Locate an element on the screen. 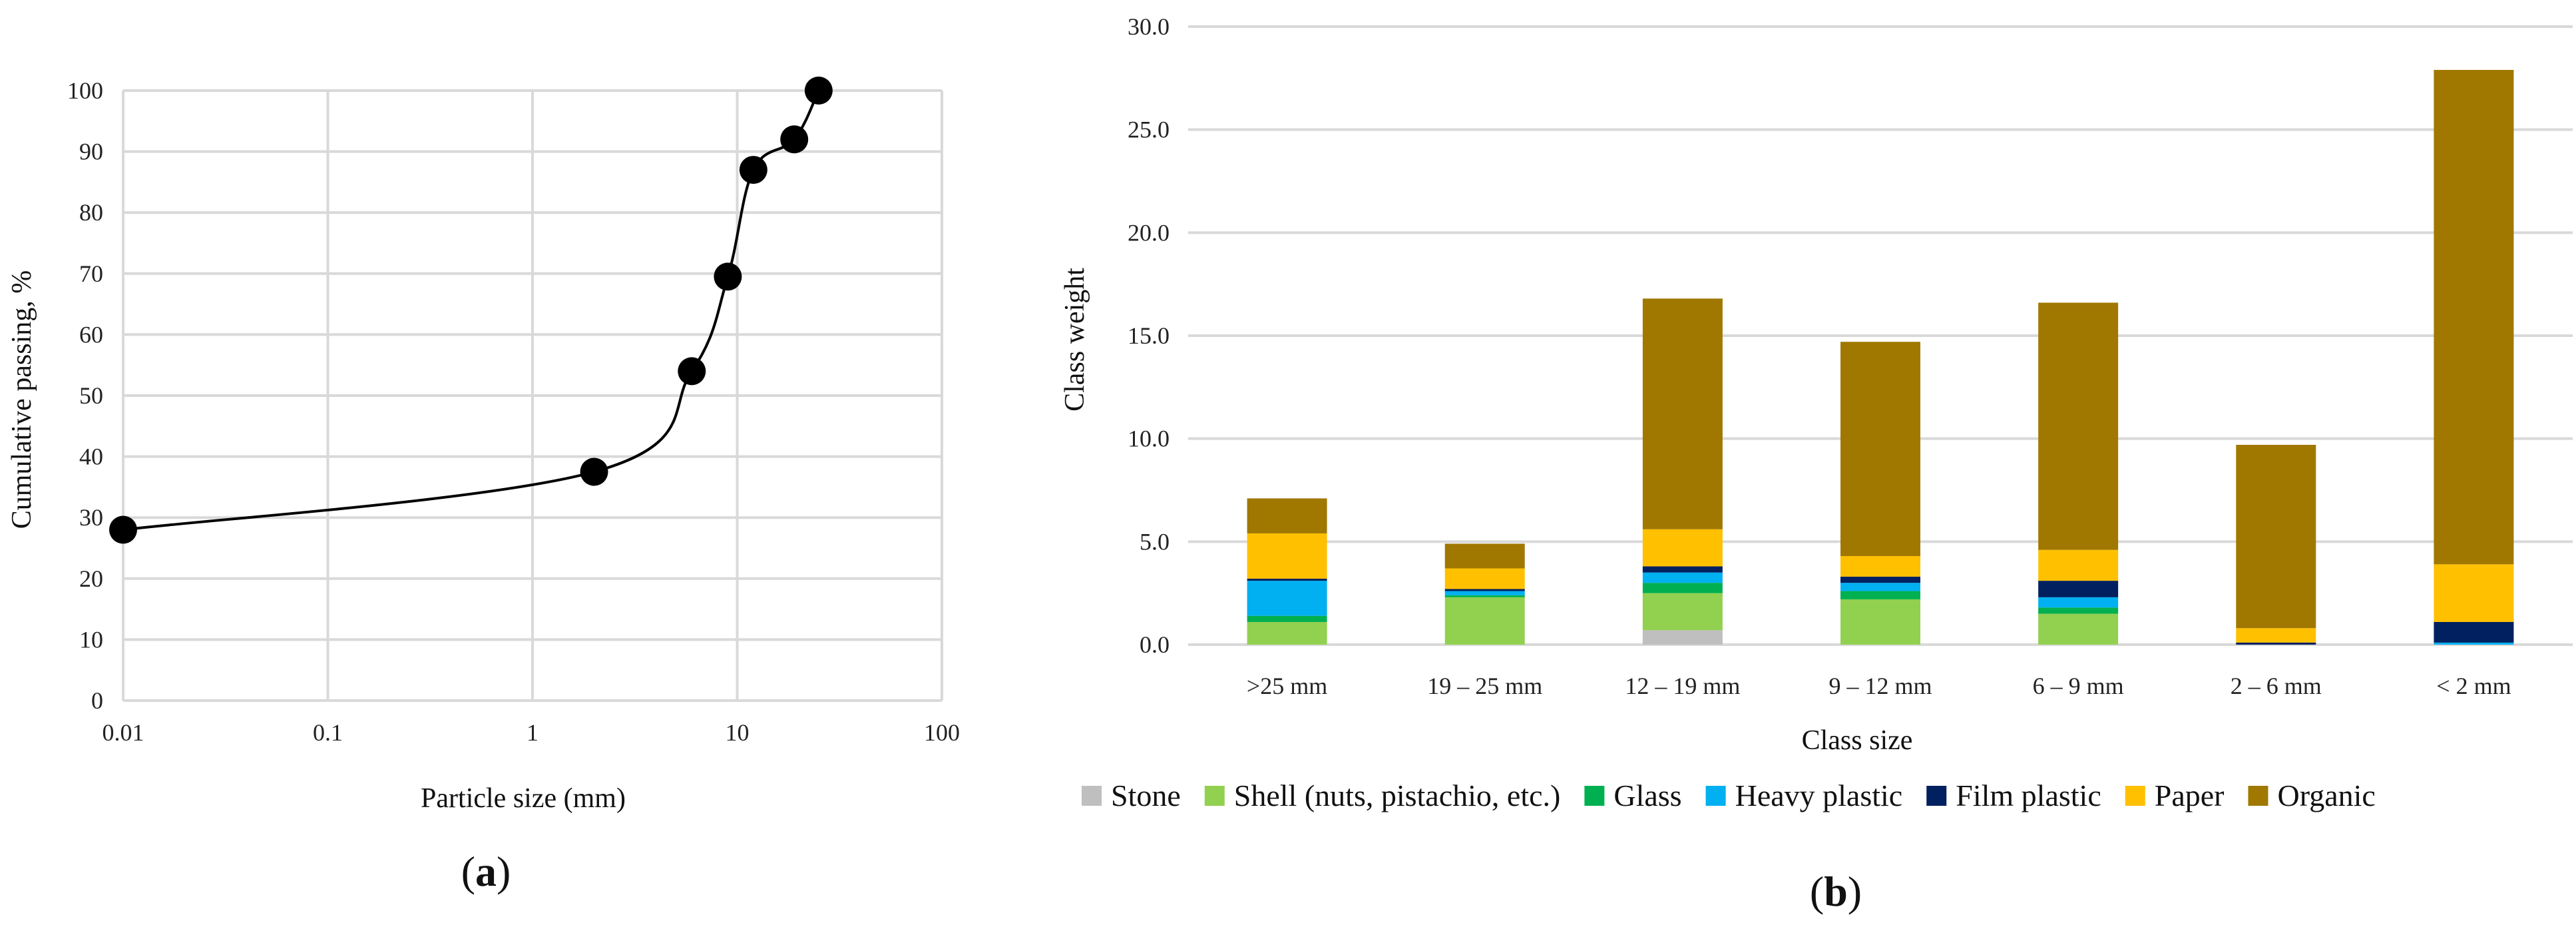  panel-a-y-axis-title: Cumulative passing, % is located at coordinates (22, 399).